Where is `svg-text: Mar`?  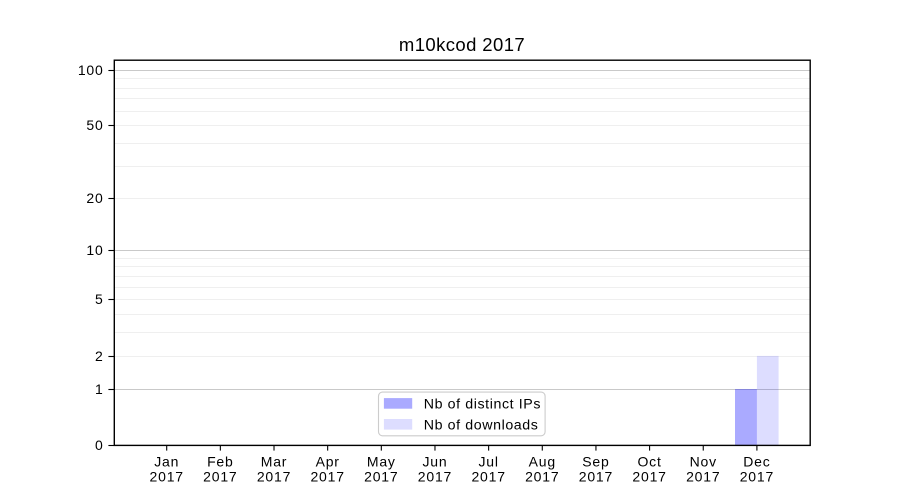
svg-text: Mar is located at coordinates (274, 462).